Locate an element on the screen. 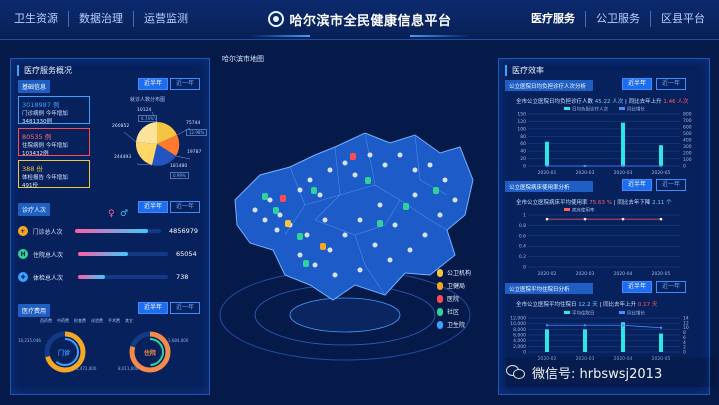 The image size is (719, 405). stat-outpatient: 3018987 例 门诊病例 今年增加 3481330例 is located at coordinates (54, 110).